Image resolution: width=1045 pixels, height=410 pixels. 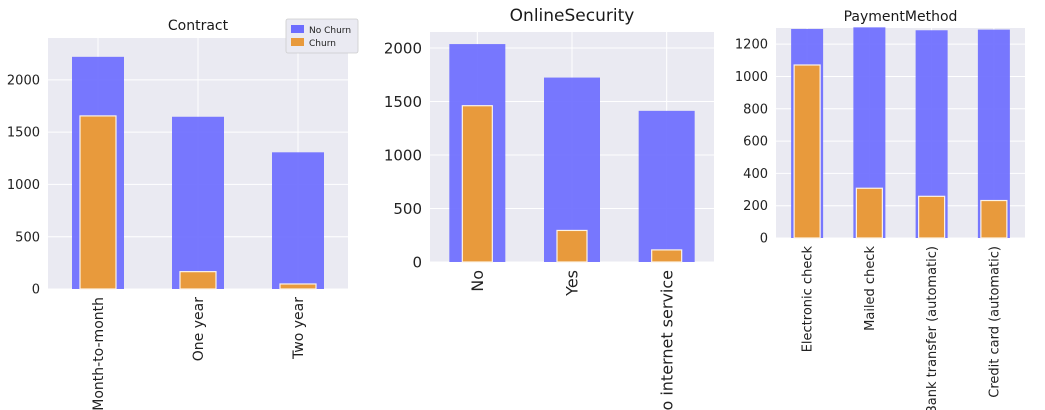 I want to click on chart-title: OnlineSecurity, so click(x=572, y=16).